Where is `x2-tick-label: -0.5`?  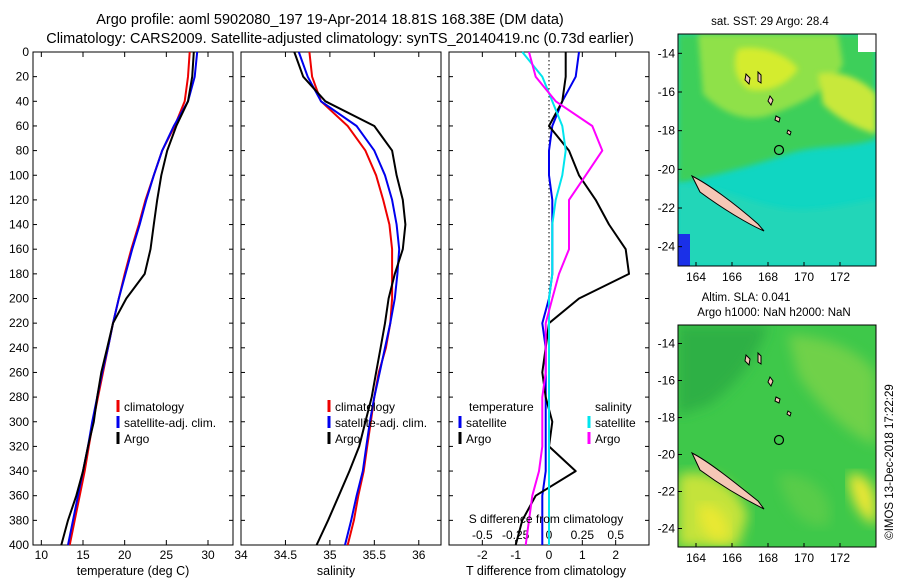
x2-tick-label: -0.5 is located at coordinates (482, 535).